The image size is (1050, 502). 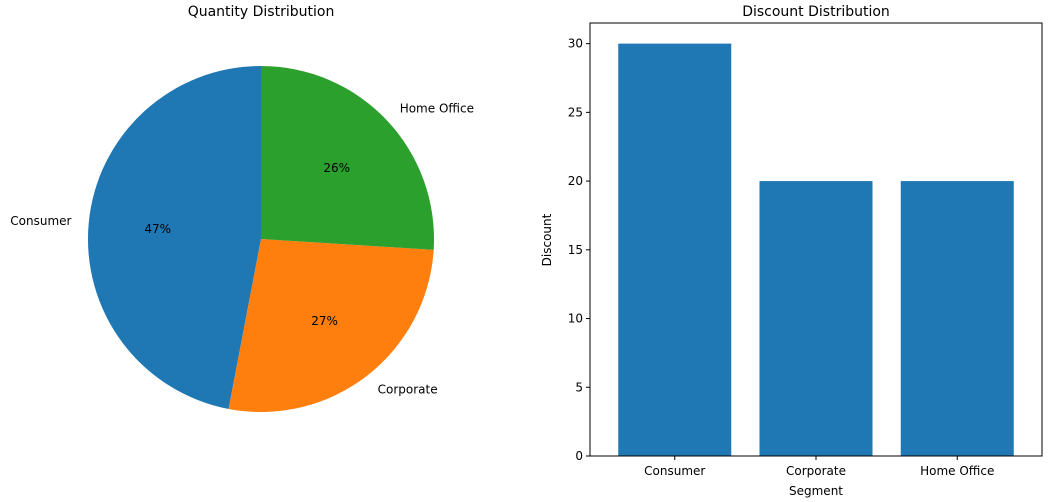 I want to click on bar-chart-title: Discount Distribution, so click(x=816, y=12).